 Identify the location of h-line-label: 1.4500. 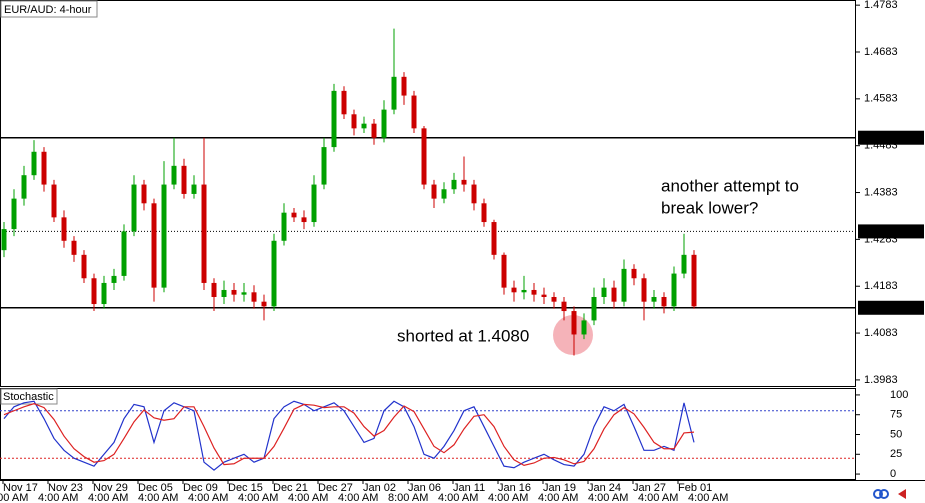
(881, 138).